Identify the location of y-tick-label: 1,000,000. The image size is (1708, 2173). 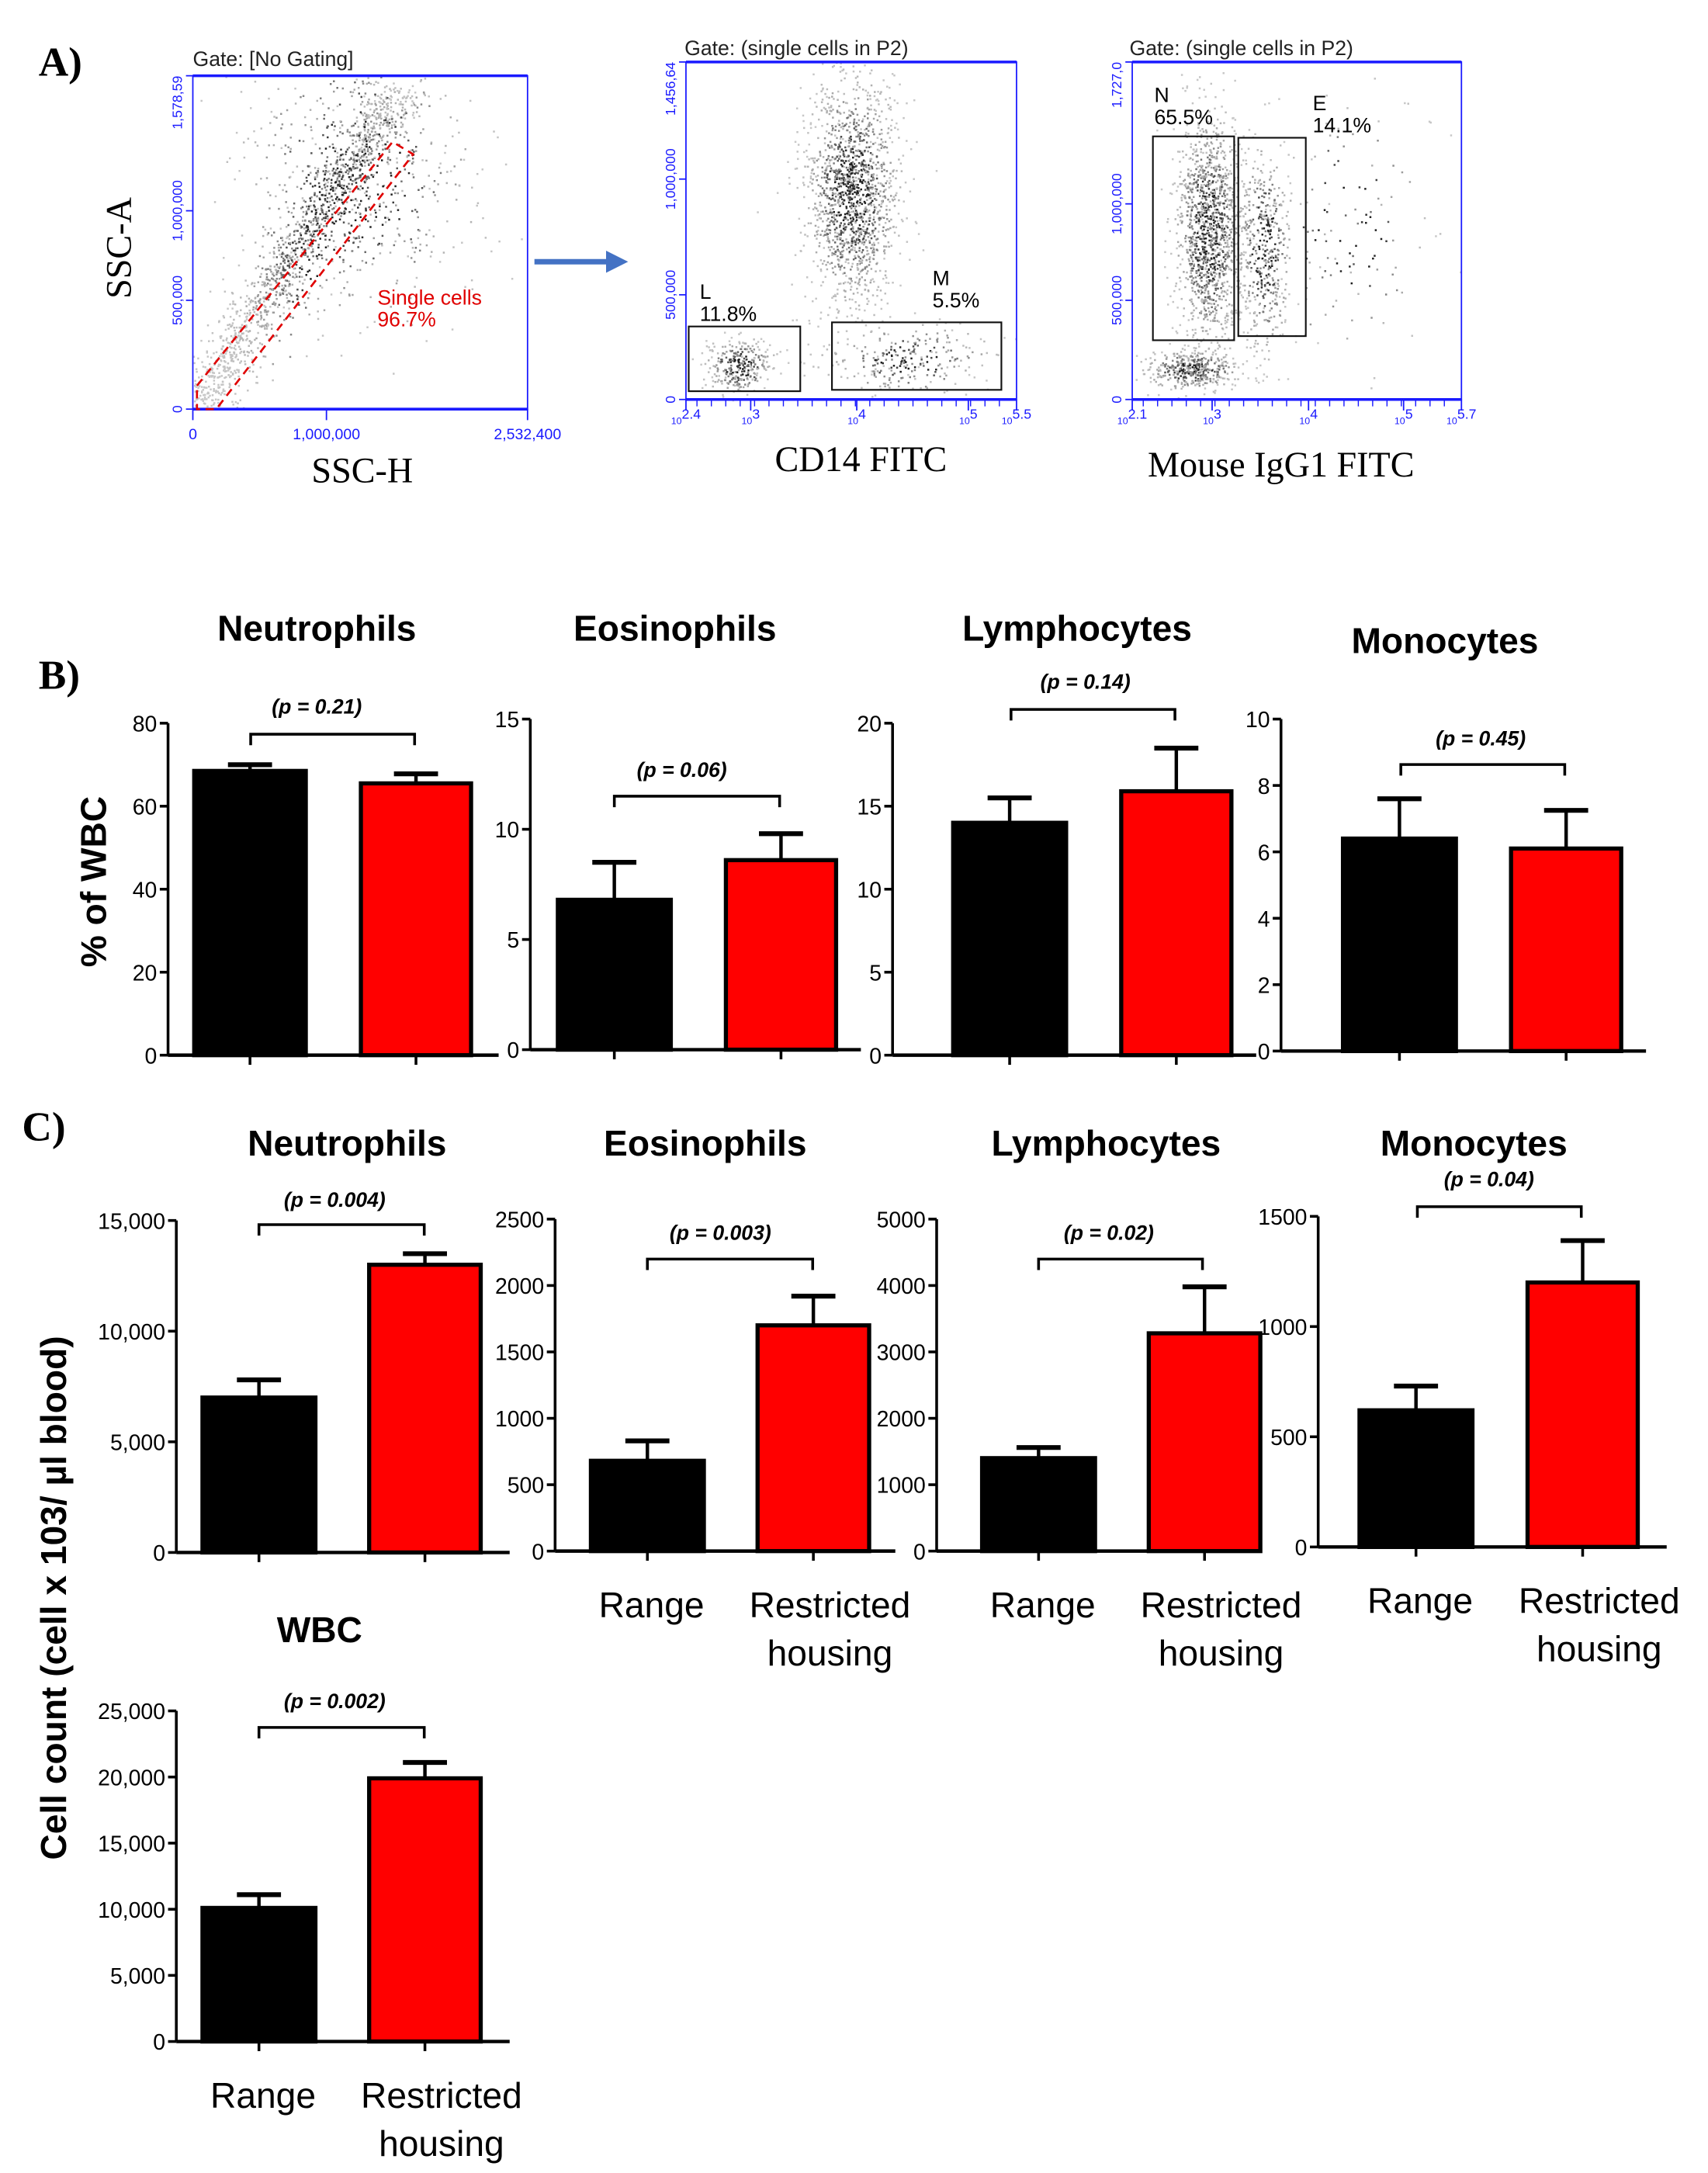
(177, 210).